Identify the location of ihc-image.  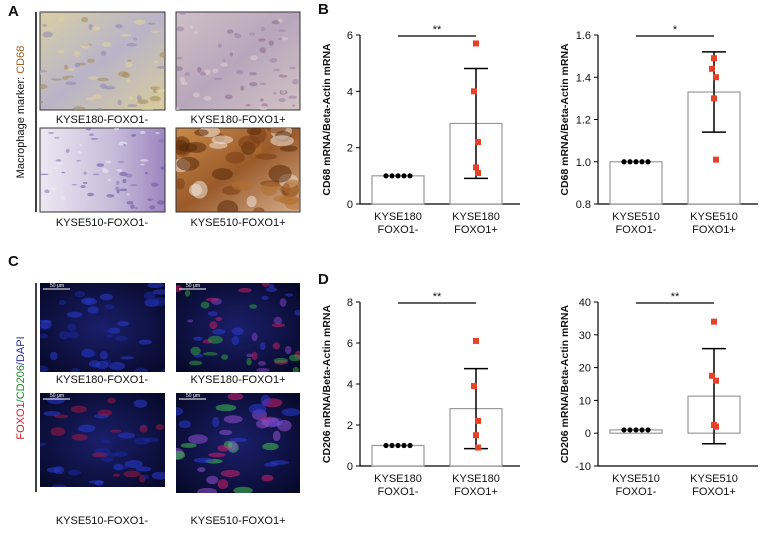
(102, 61).